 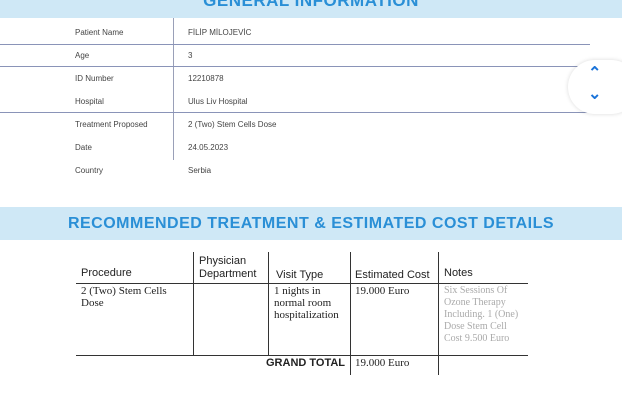 I want to click on info-value: 24.05.2023, so click(x=208, y=147).